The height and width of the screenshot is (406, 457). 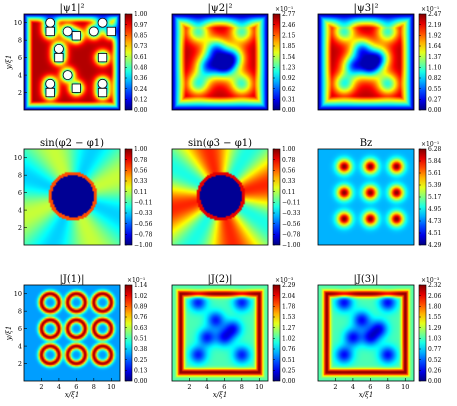 What do you see at coordinates (220, 279) in the screenshot?
I see `panel-title: |J(2)|` at bounding box center [220, 279].